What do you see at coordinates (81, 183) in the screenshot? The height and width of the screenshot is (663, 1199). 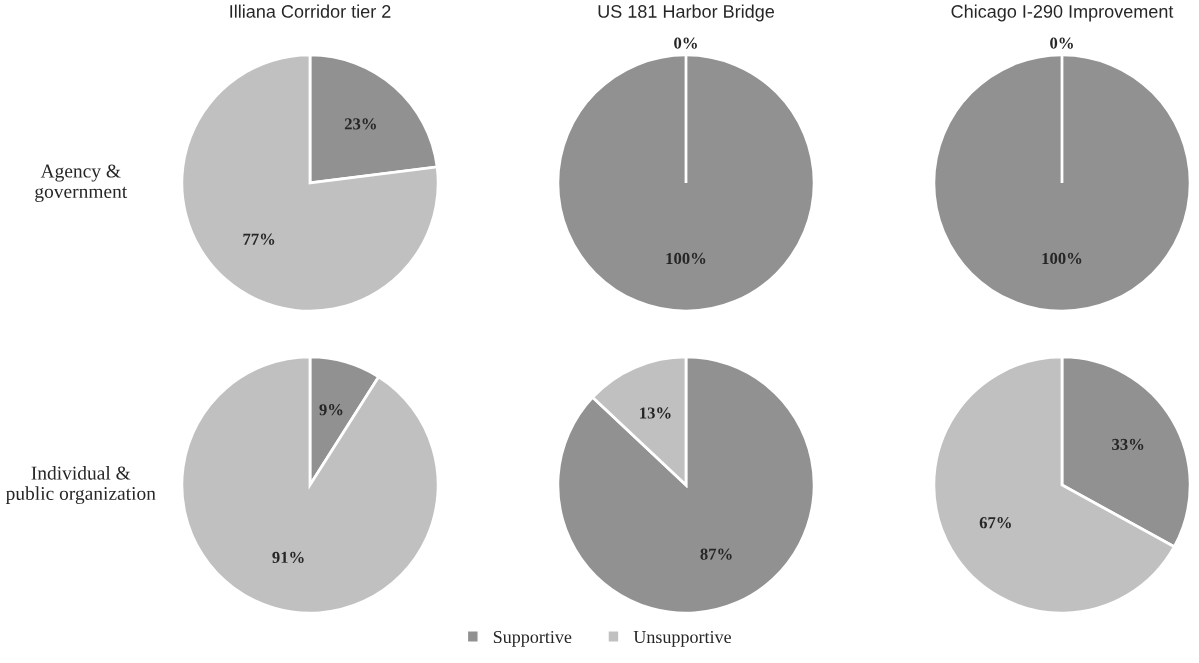 I see `text: Agency & government` at bounding box center [81, 183].